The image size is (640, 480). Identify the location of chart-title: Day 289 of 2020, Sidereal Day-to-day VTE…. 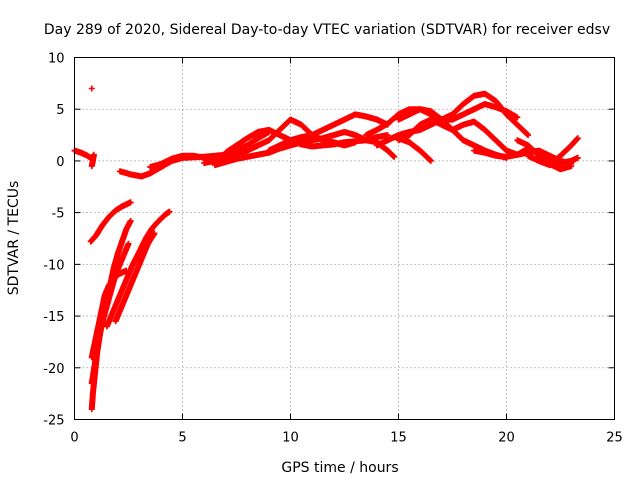
(327, 30).